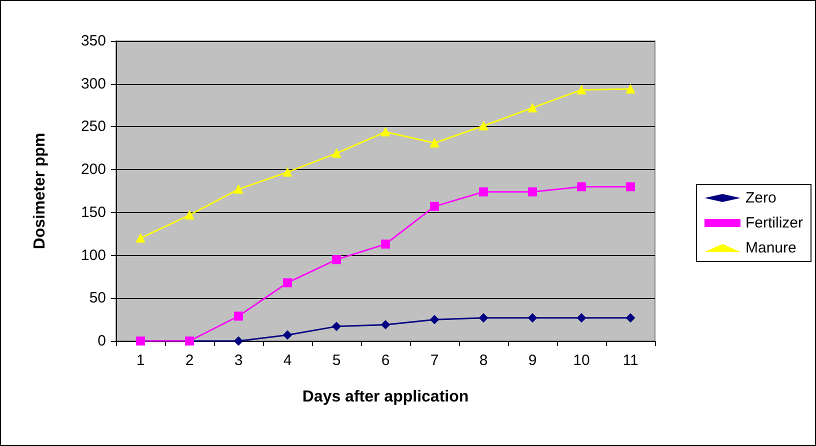 The image size is (816, 446). What do you see at coordinates (775, 223) in the screenshot?
I see `legend-label: Fertilizer` at bounding box center [775, 223].